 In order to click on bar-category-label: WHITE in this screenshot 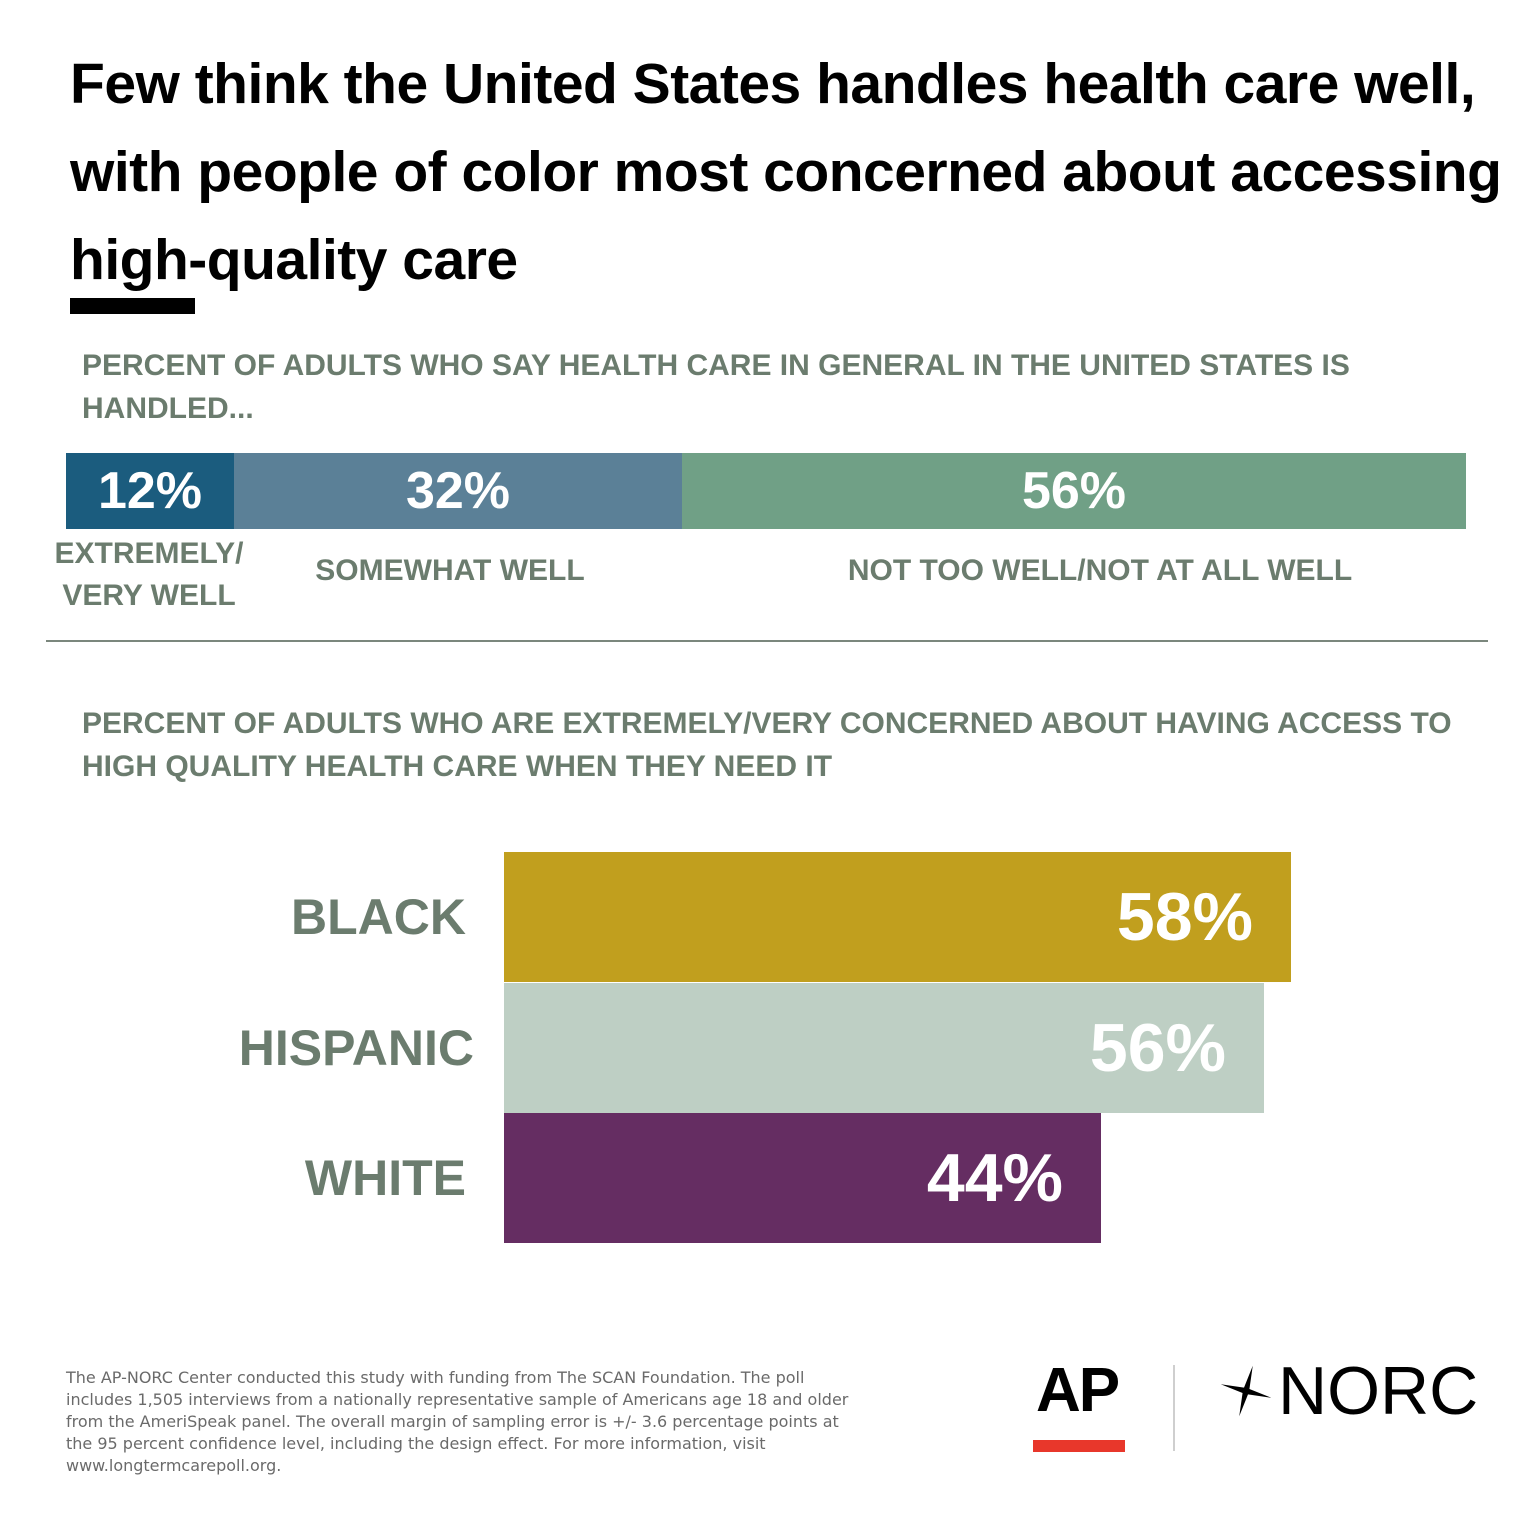, I will do `click(385, 1178)`.